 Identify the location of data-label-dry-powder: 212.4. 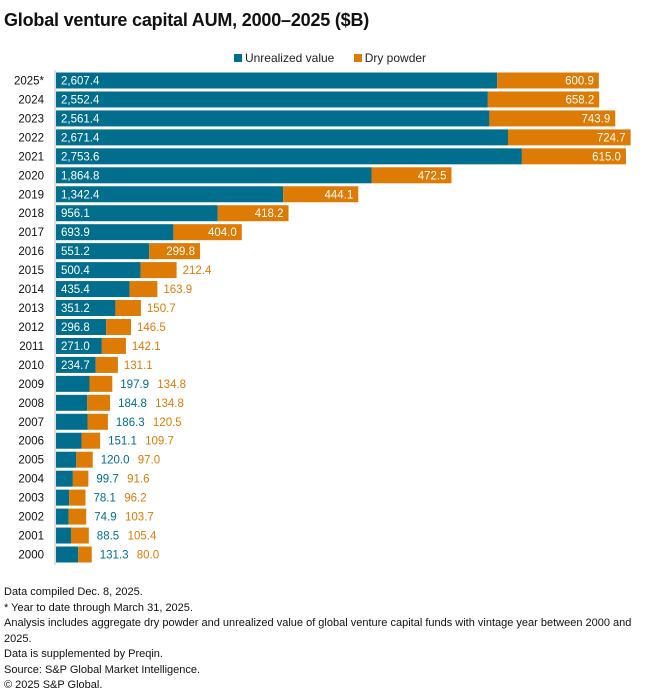
(197, 271).